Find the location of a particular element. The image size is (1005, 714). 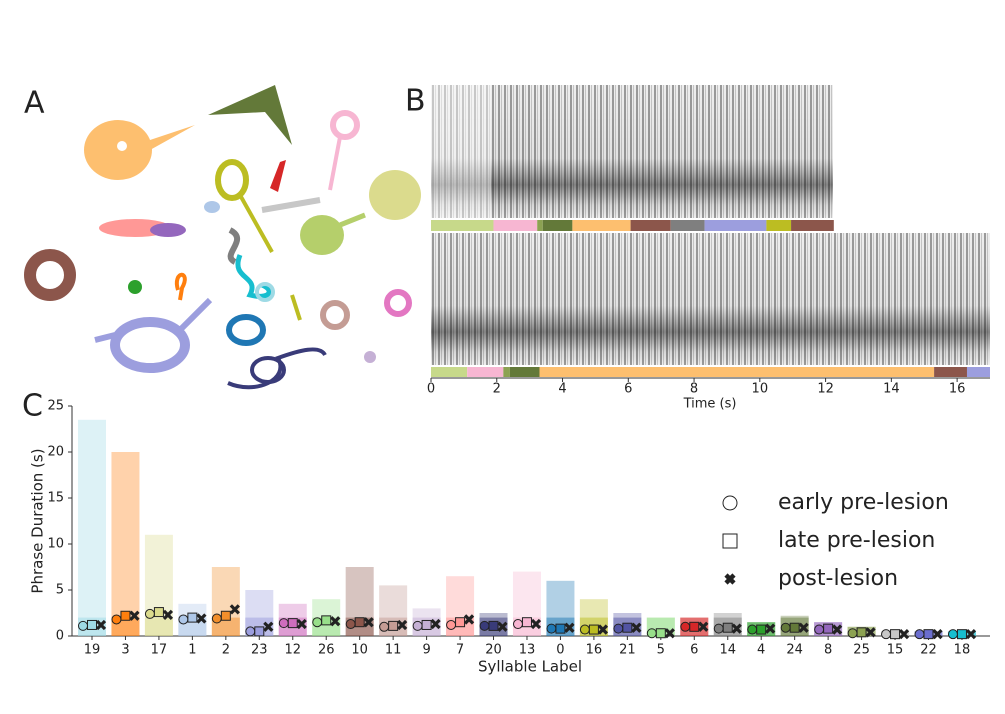

spread is located at coordinates (92, 527).